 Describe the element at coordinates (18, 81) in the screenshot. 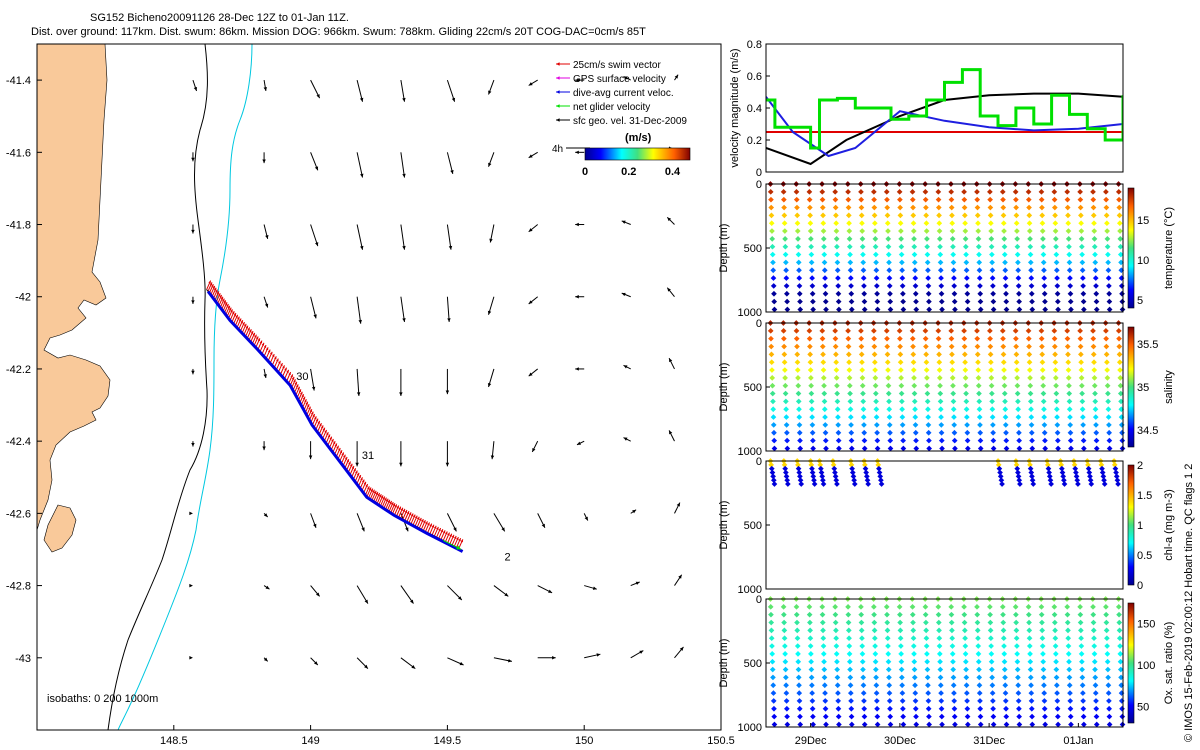

I see `map-y-tick-label: -41.4` at that location.